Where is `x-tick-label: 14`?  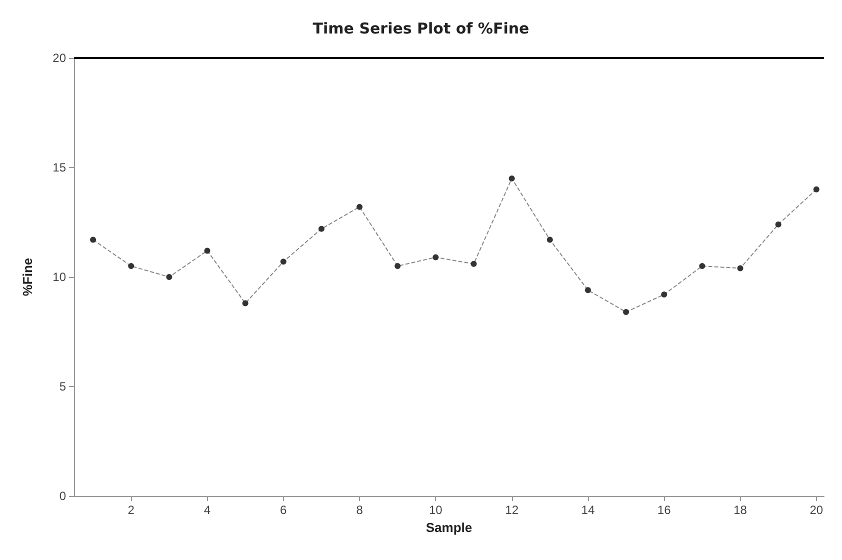
x-tick-label: 14 is located at coordinates (588, 510).